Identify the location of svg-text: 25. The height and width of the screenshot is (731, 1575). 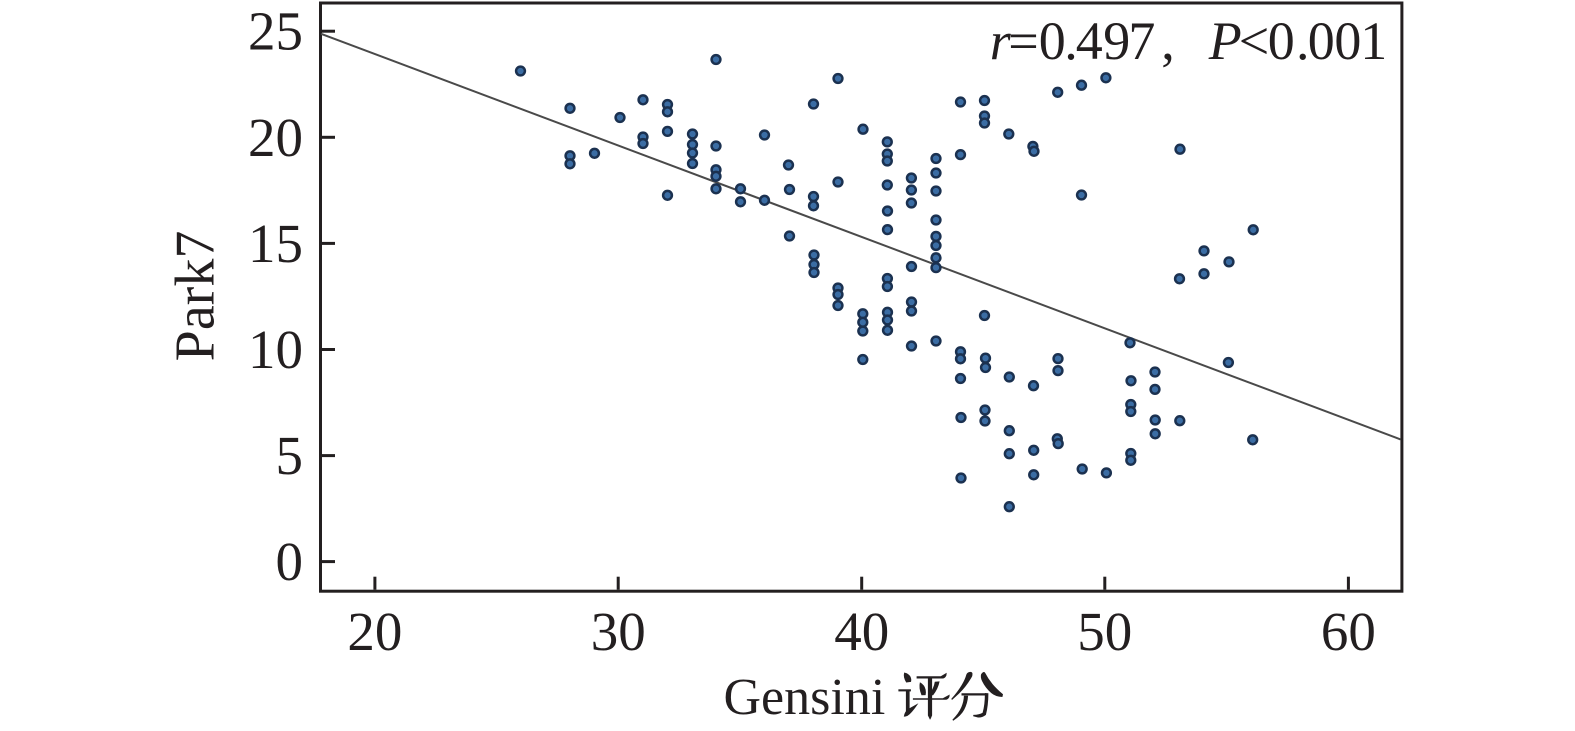
(275, 31).